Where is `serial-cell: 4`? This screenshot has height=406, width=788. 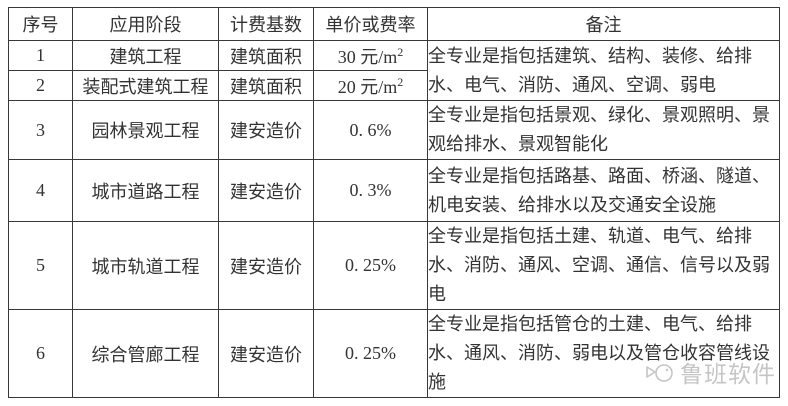 serial-cell: 4 is located at coordinates (40, 190).